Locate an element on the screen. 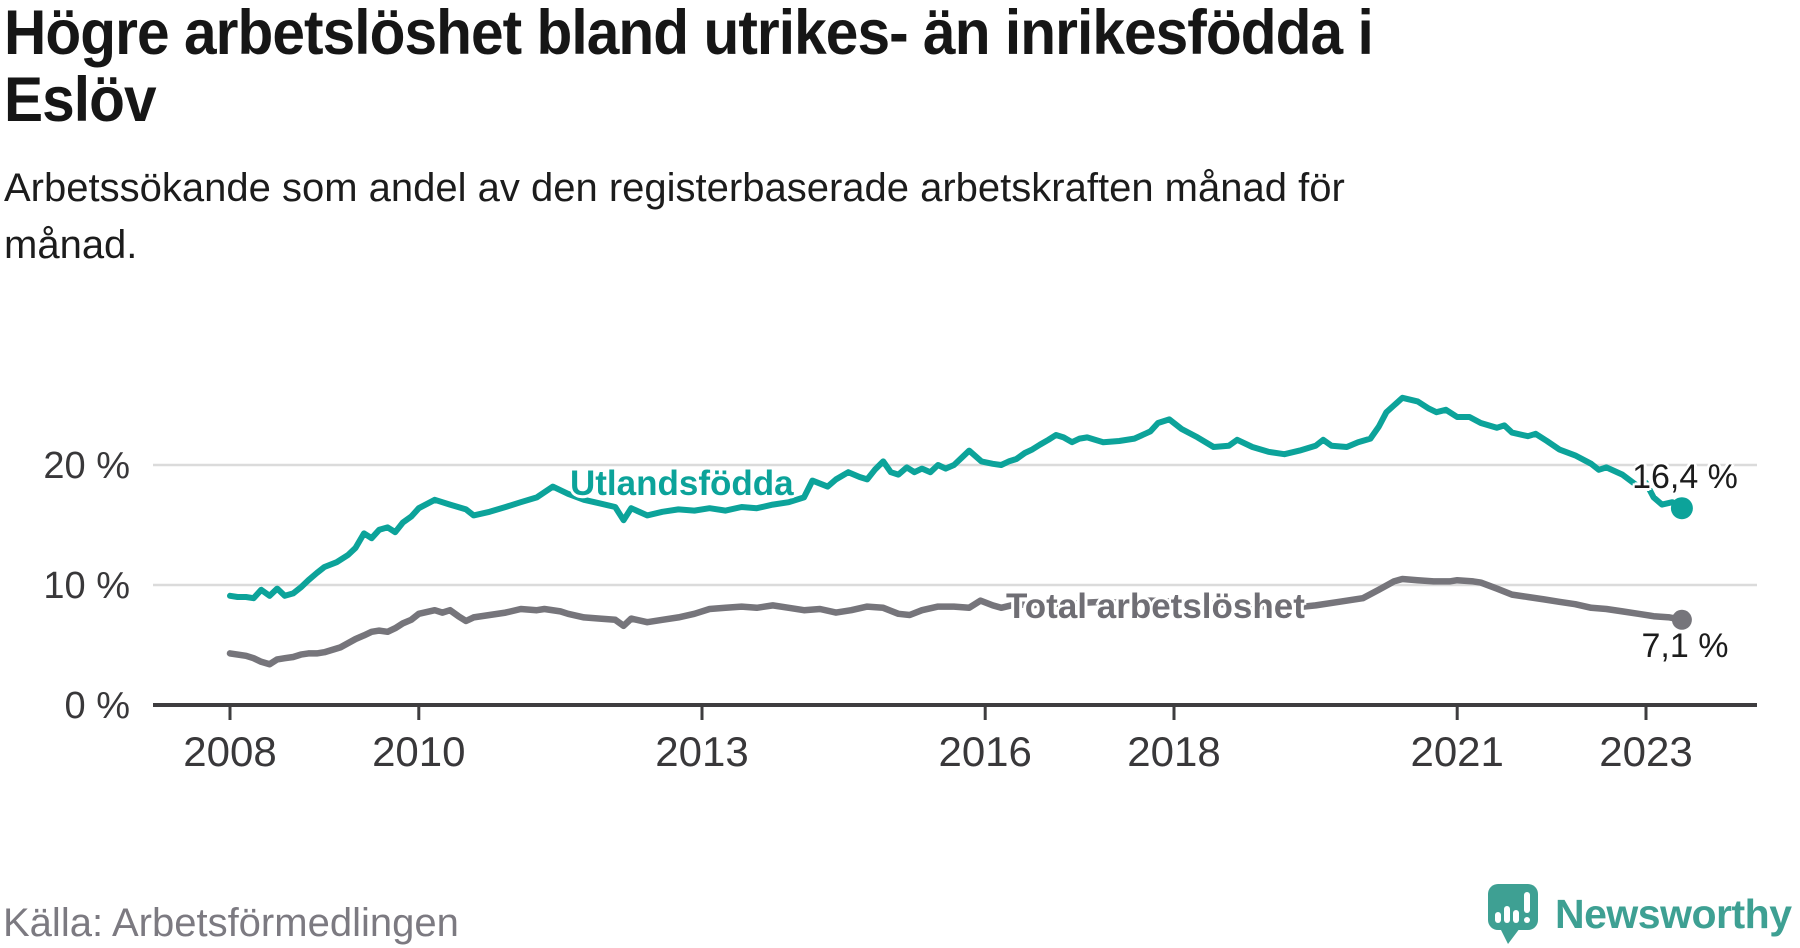 The image size is (1800, 948). y-tick-label: 20 % is located at coordinates (86, 466).